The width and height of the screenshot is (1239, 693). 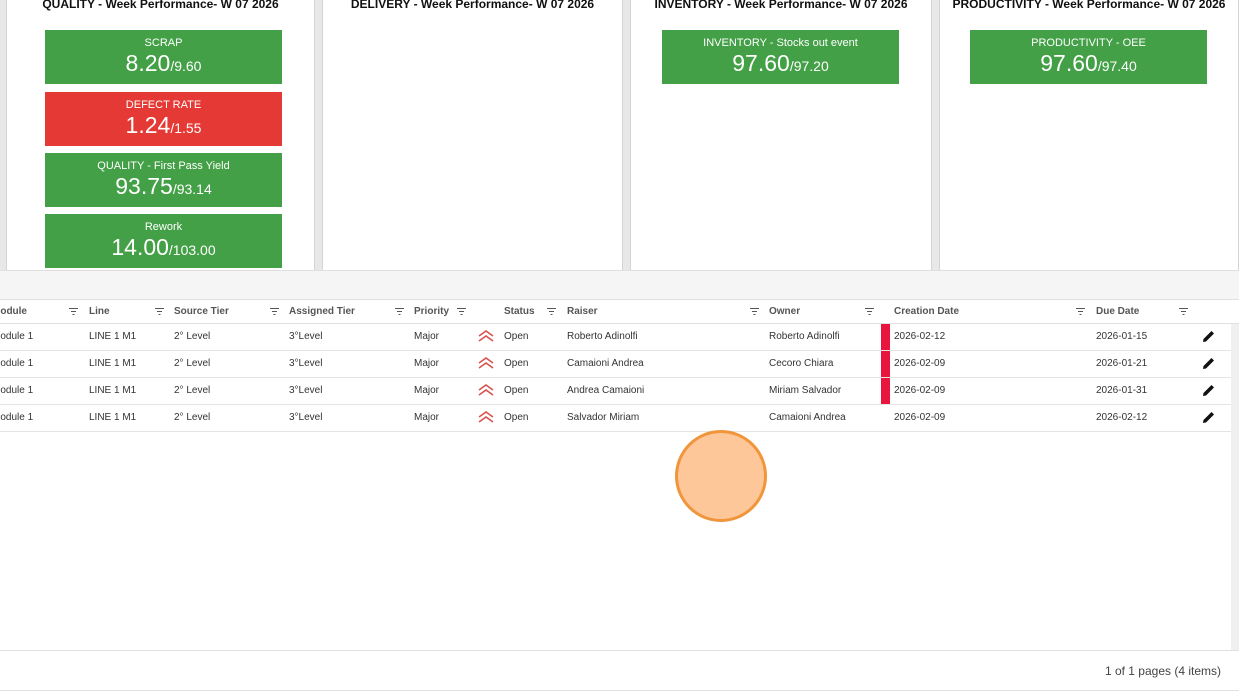 I want to click on vertical-scrollbar, so click(x=1235, y=487).